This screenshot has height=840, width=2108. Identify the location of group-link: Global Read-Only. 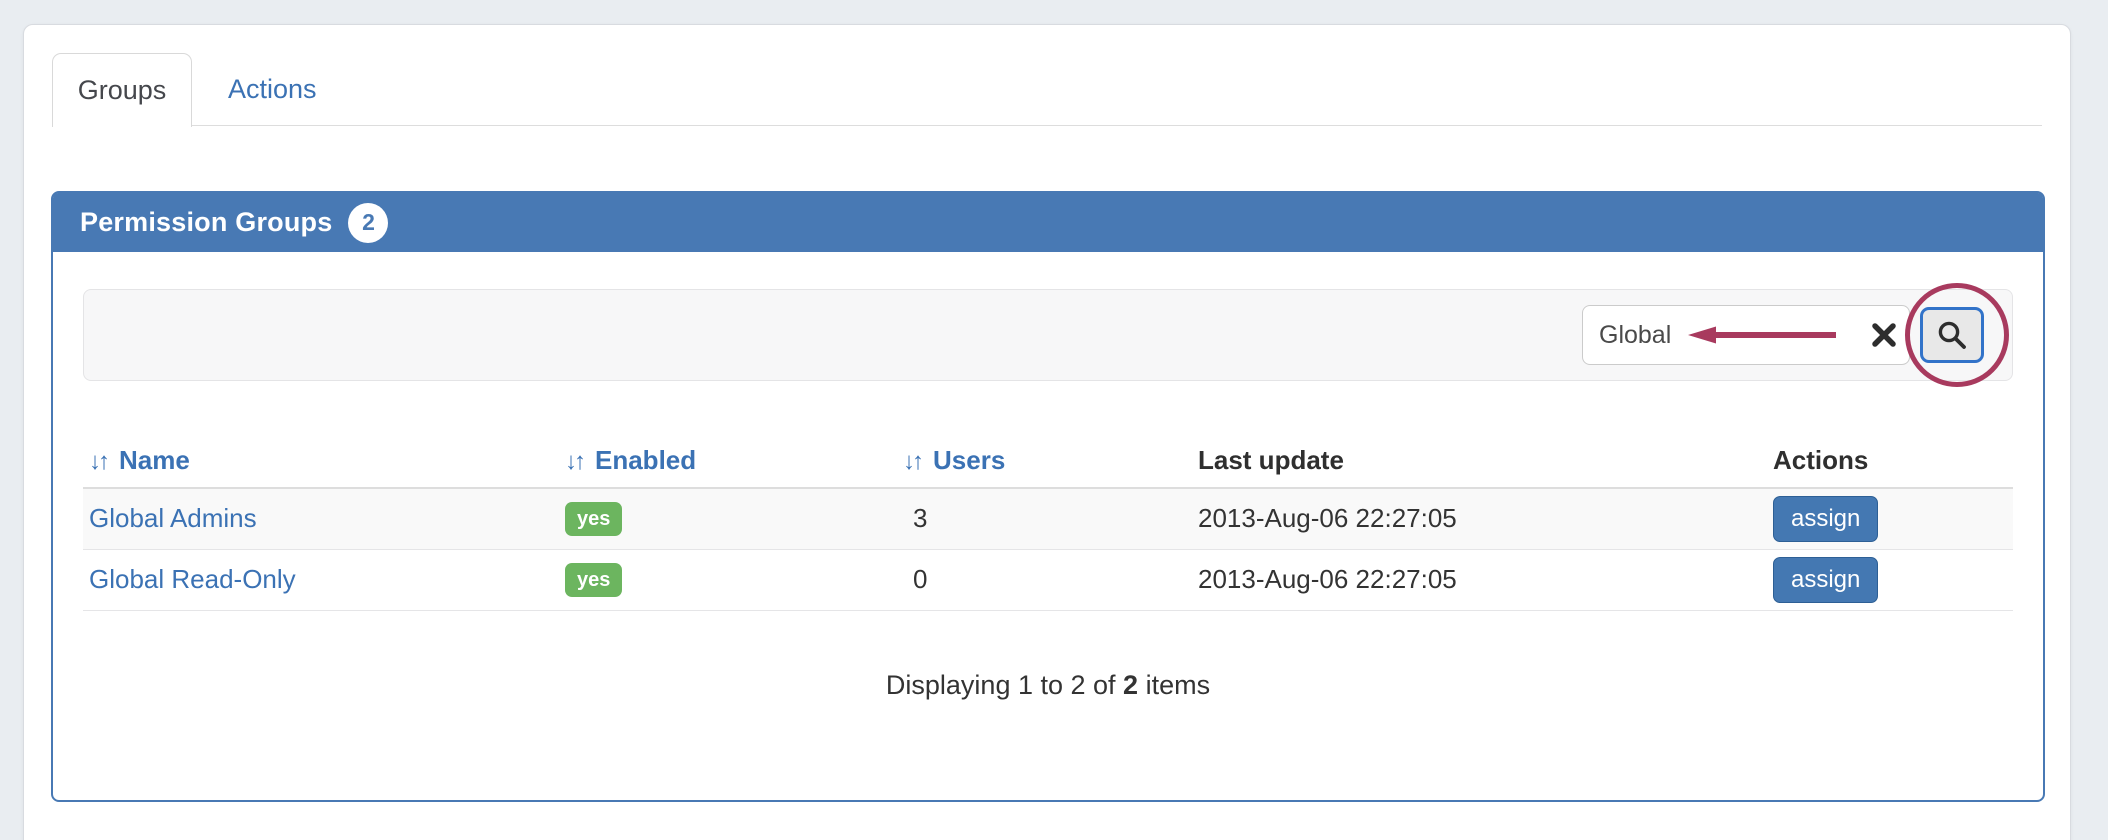
(192, 579).